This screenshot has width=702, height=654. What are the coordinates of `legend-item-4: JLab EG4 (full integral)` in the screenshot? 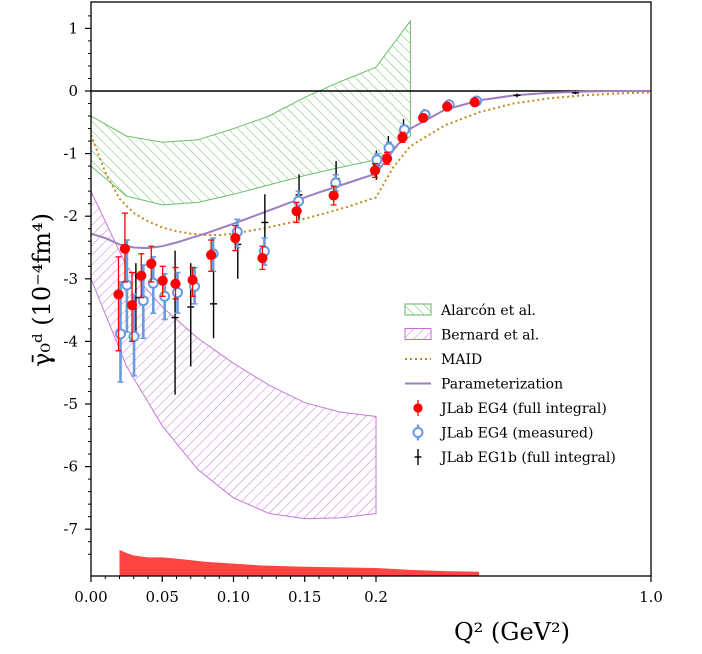 It's located at (509, 408).